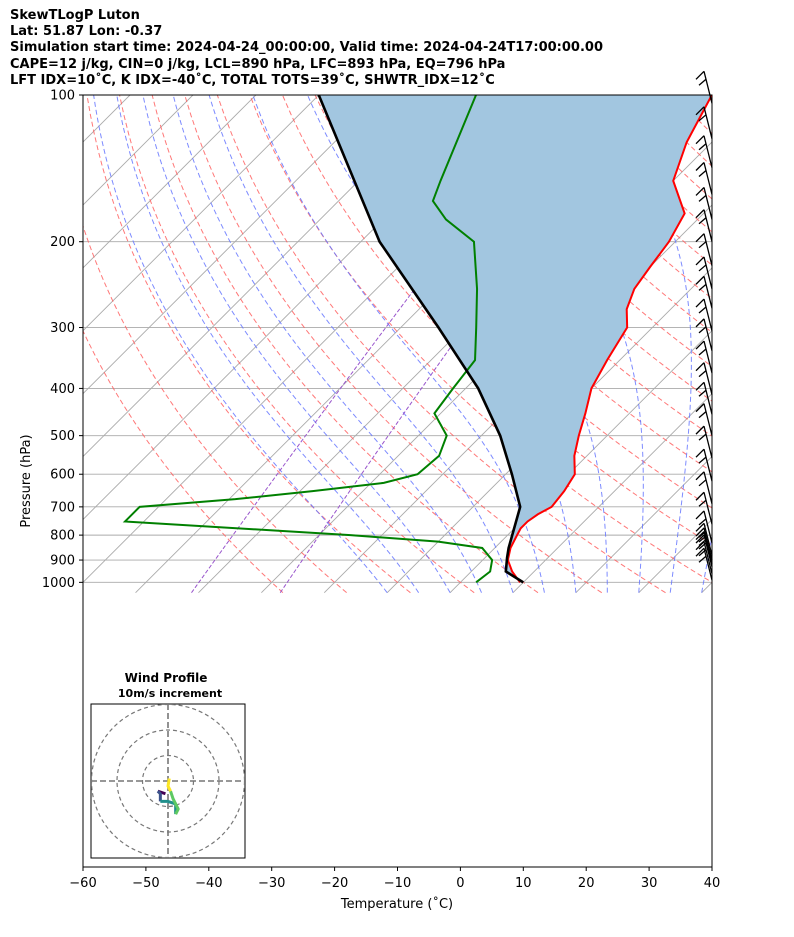 This screenshot has height=937, width=794. I want to click on y-tick-label: 500, so click(62, 436).